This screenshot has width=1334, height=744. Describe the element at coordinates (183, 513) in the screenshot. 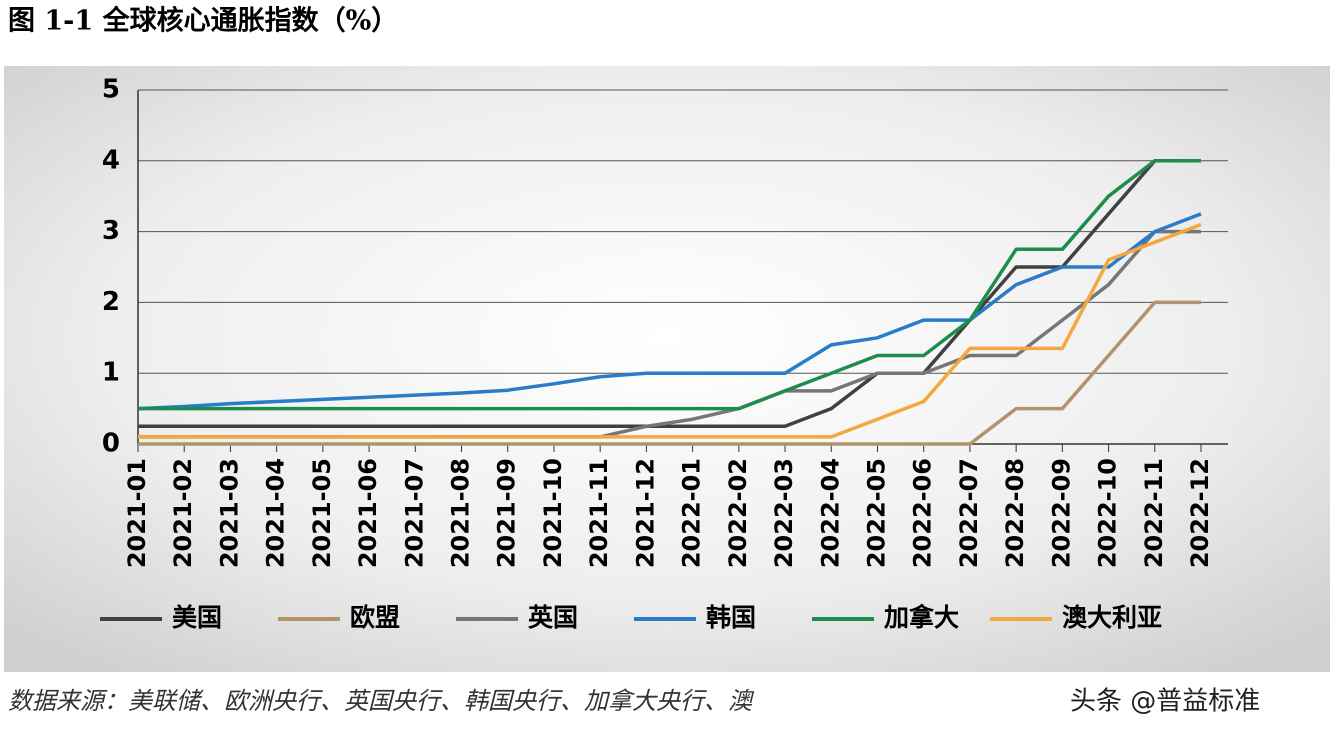

I see `x-tick-label: 2021-02` at that location.